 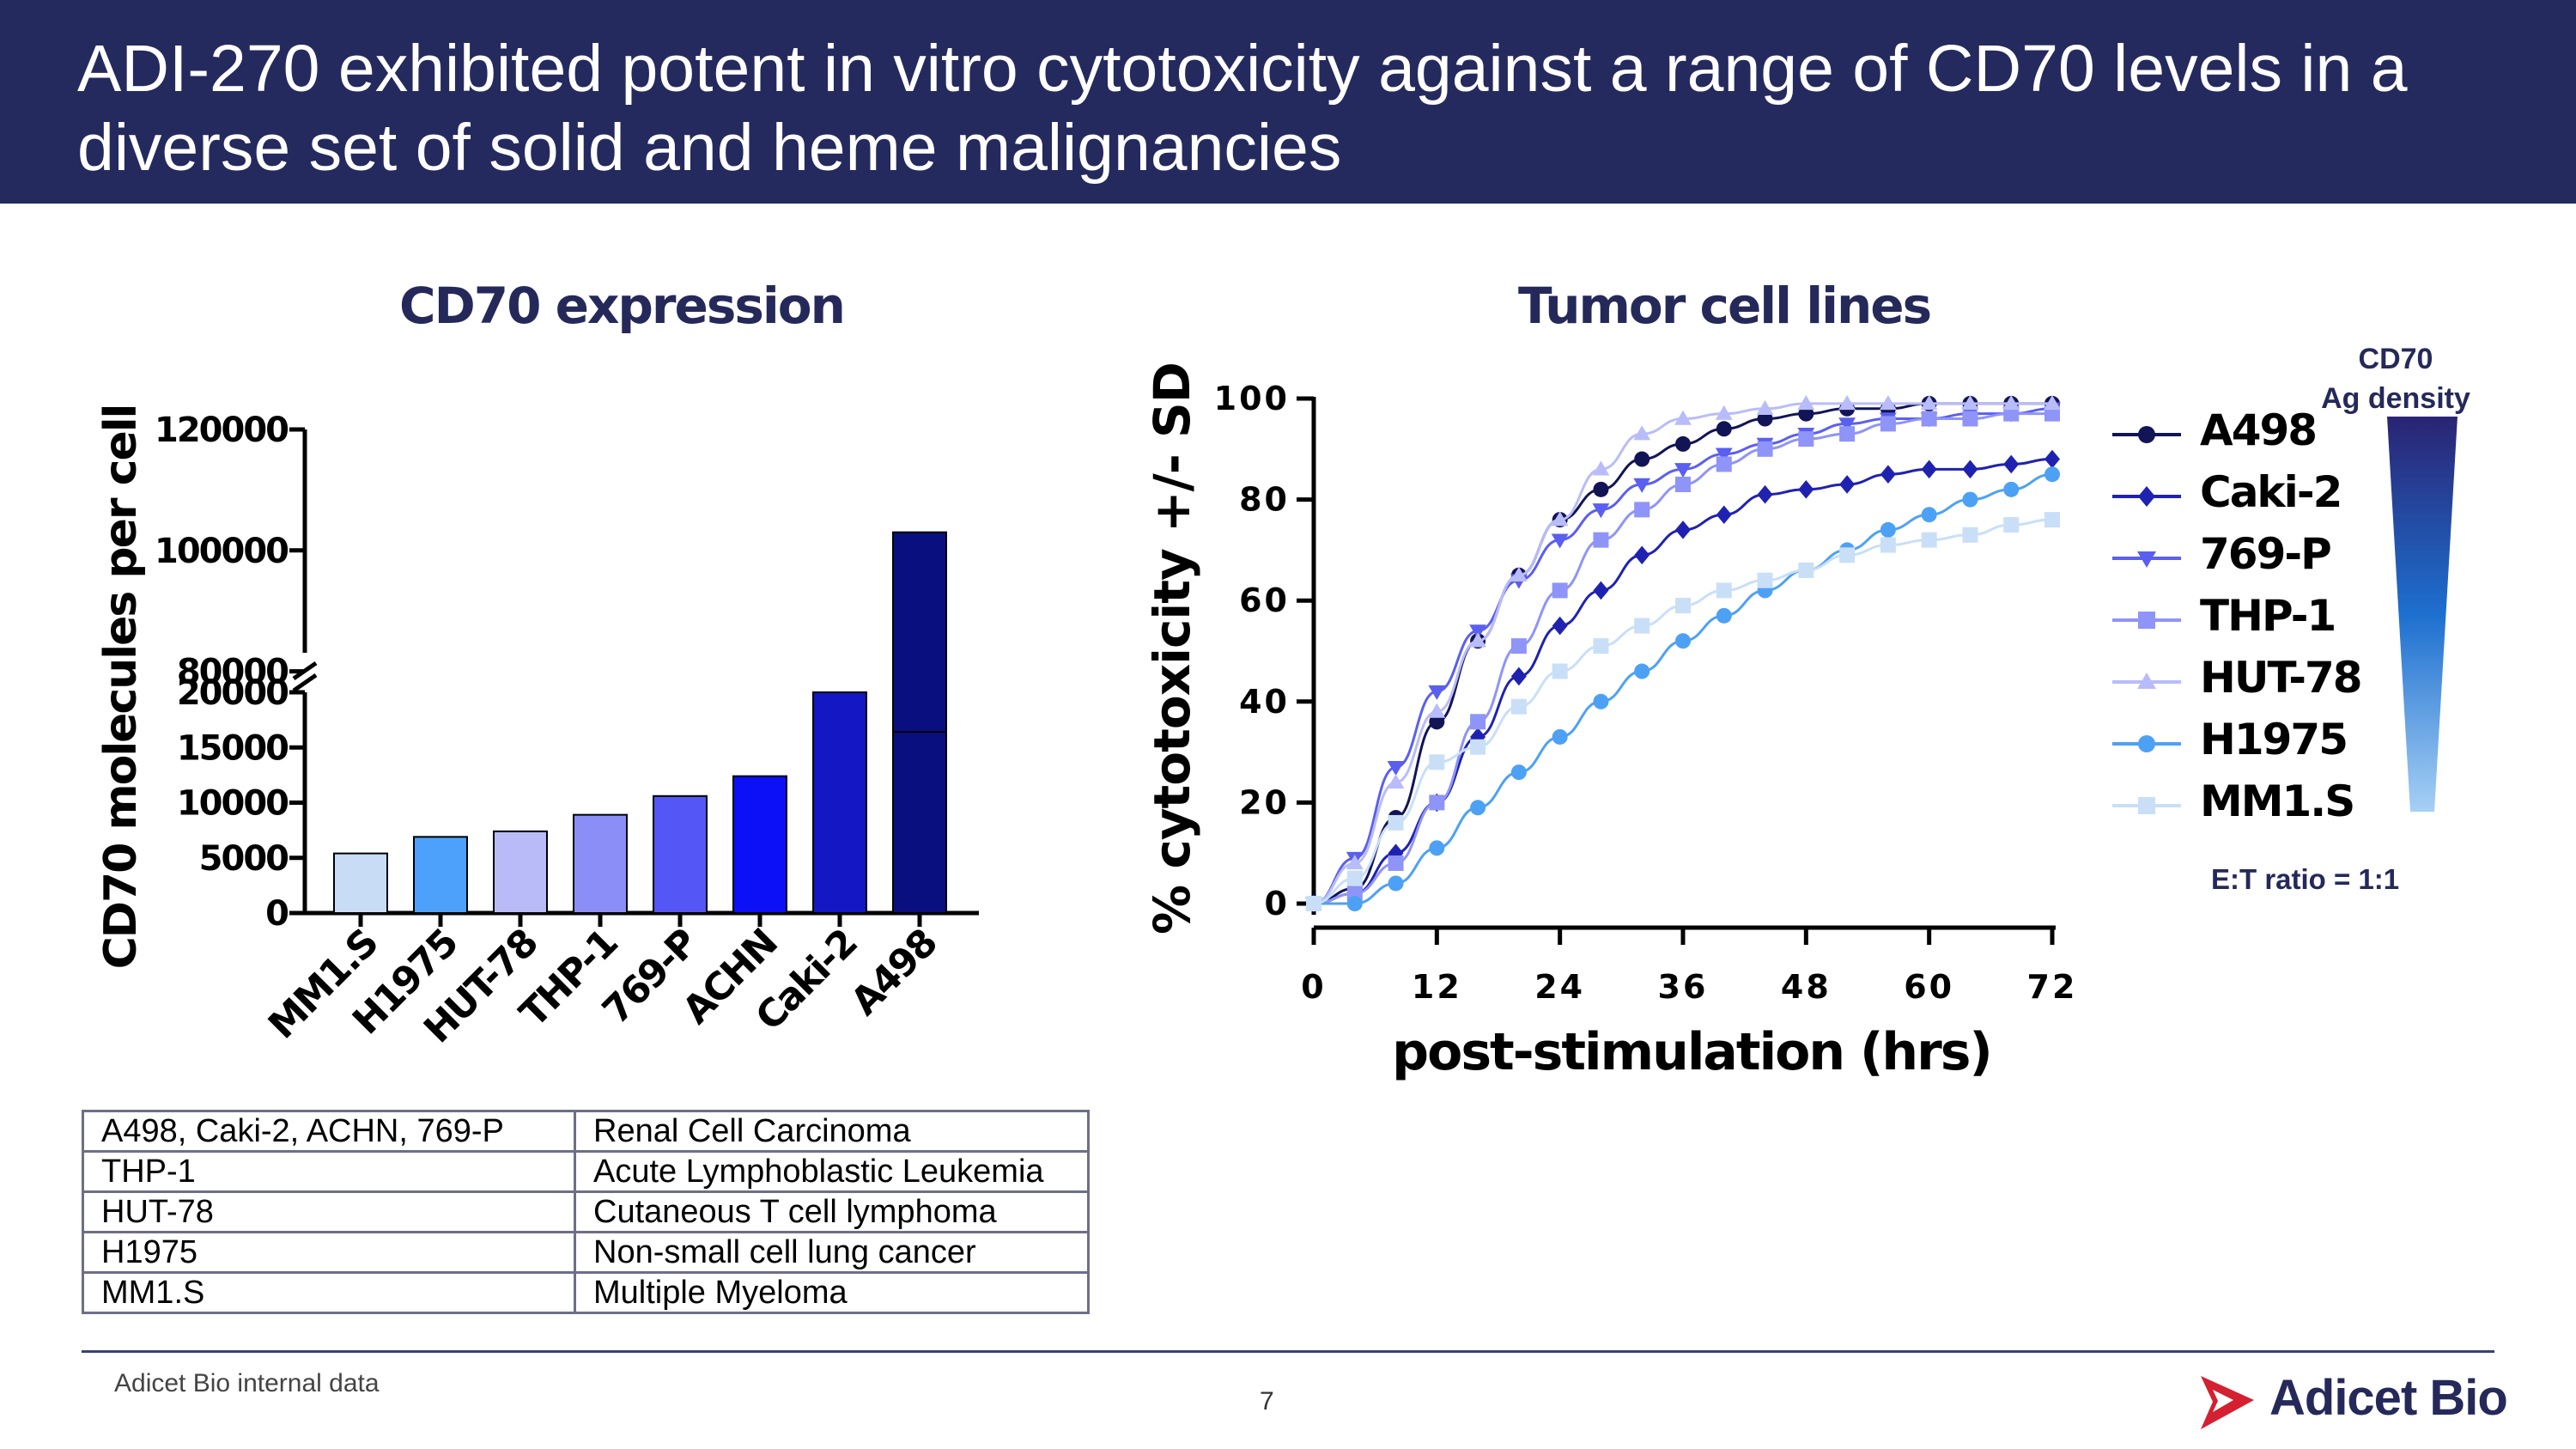 What do you see at coordinates (1437, 987) in the screenshot?
I see `x-tick-label: 12` at bounding box center [1437, 987].